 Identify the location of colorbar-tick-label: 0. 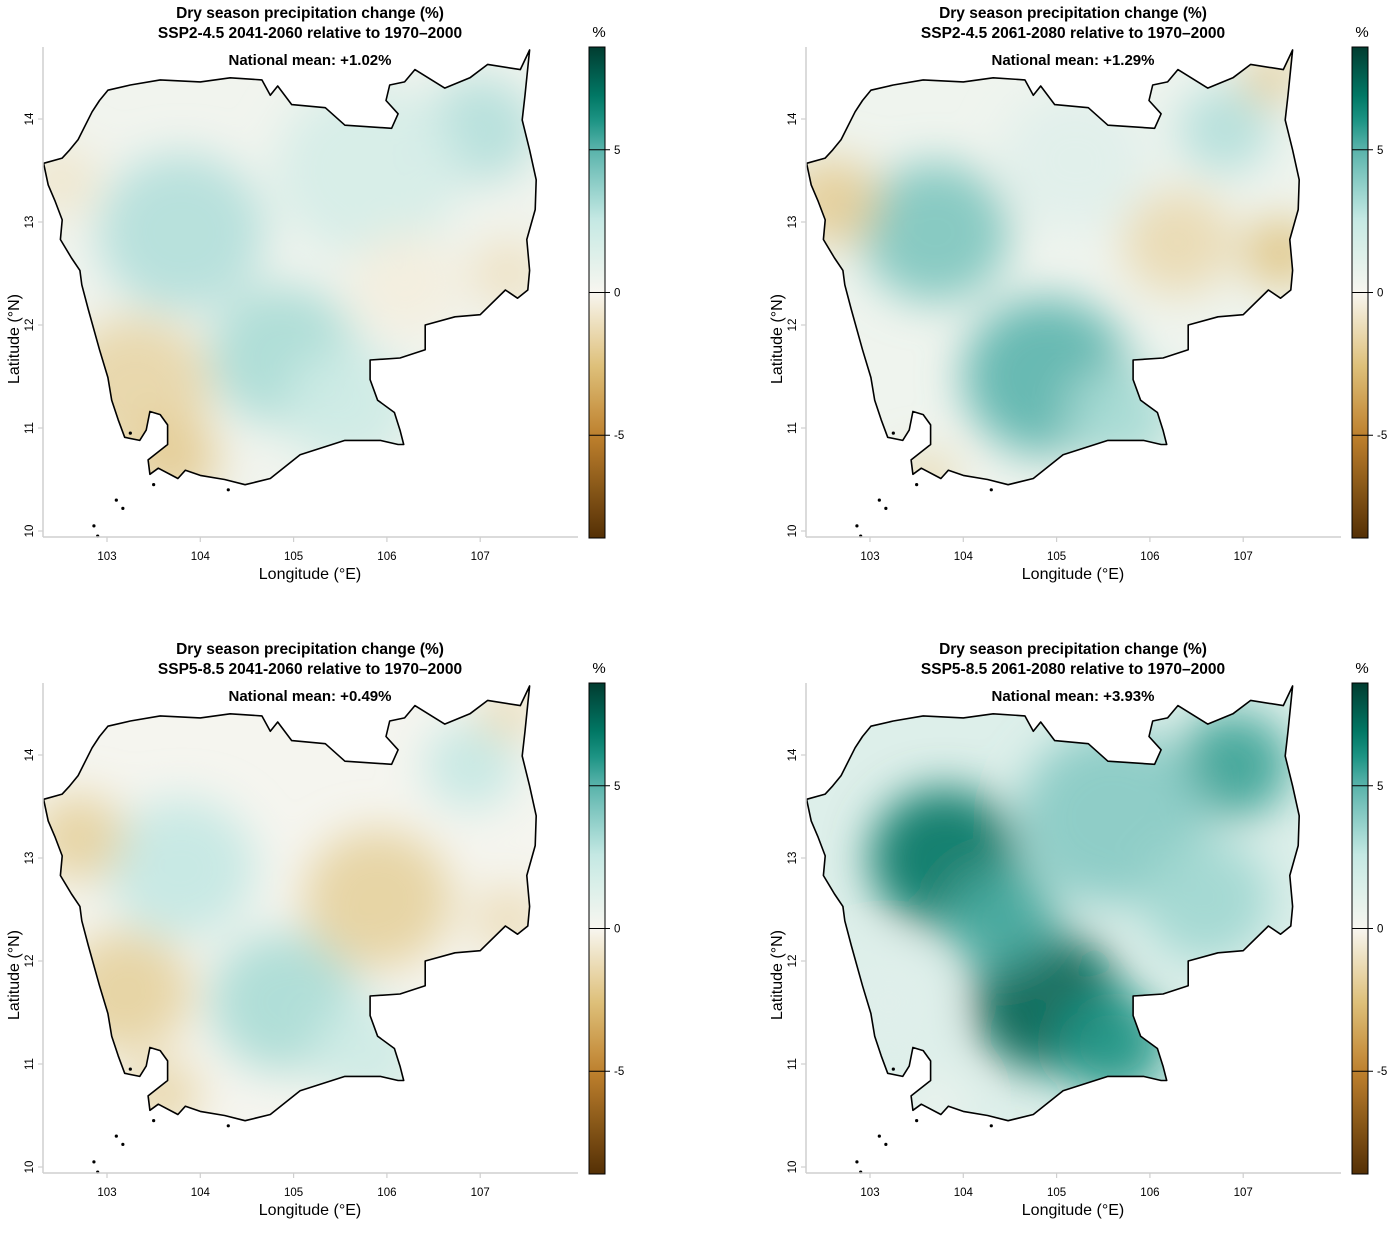
(617, 294).